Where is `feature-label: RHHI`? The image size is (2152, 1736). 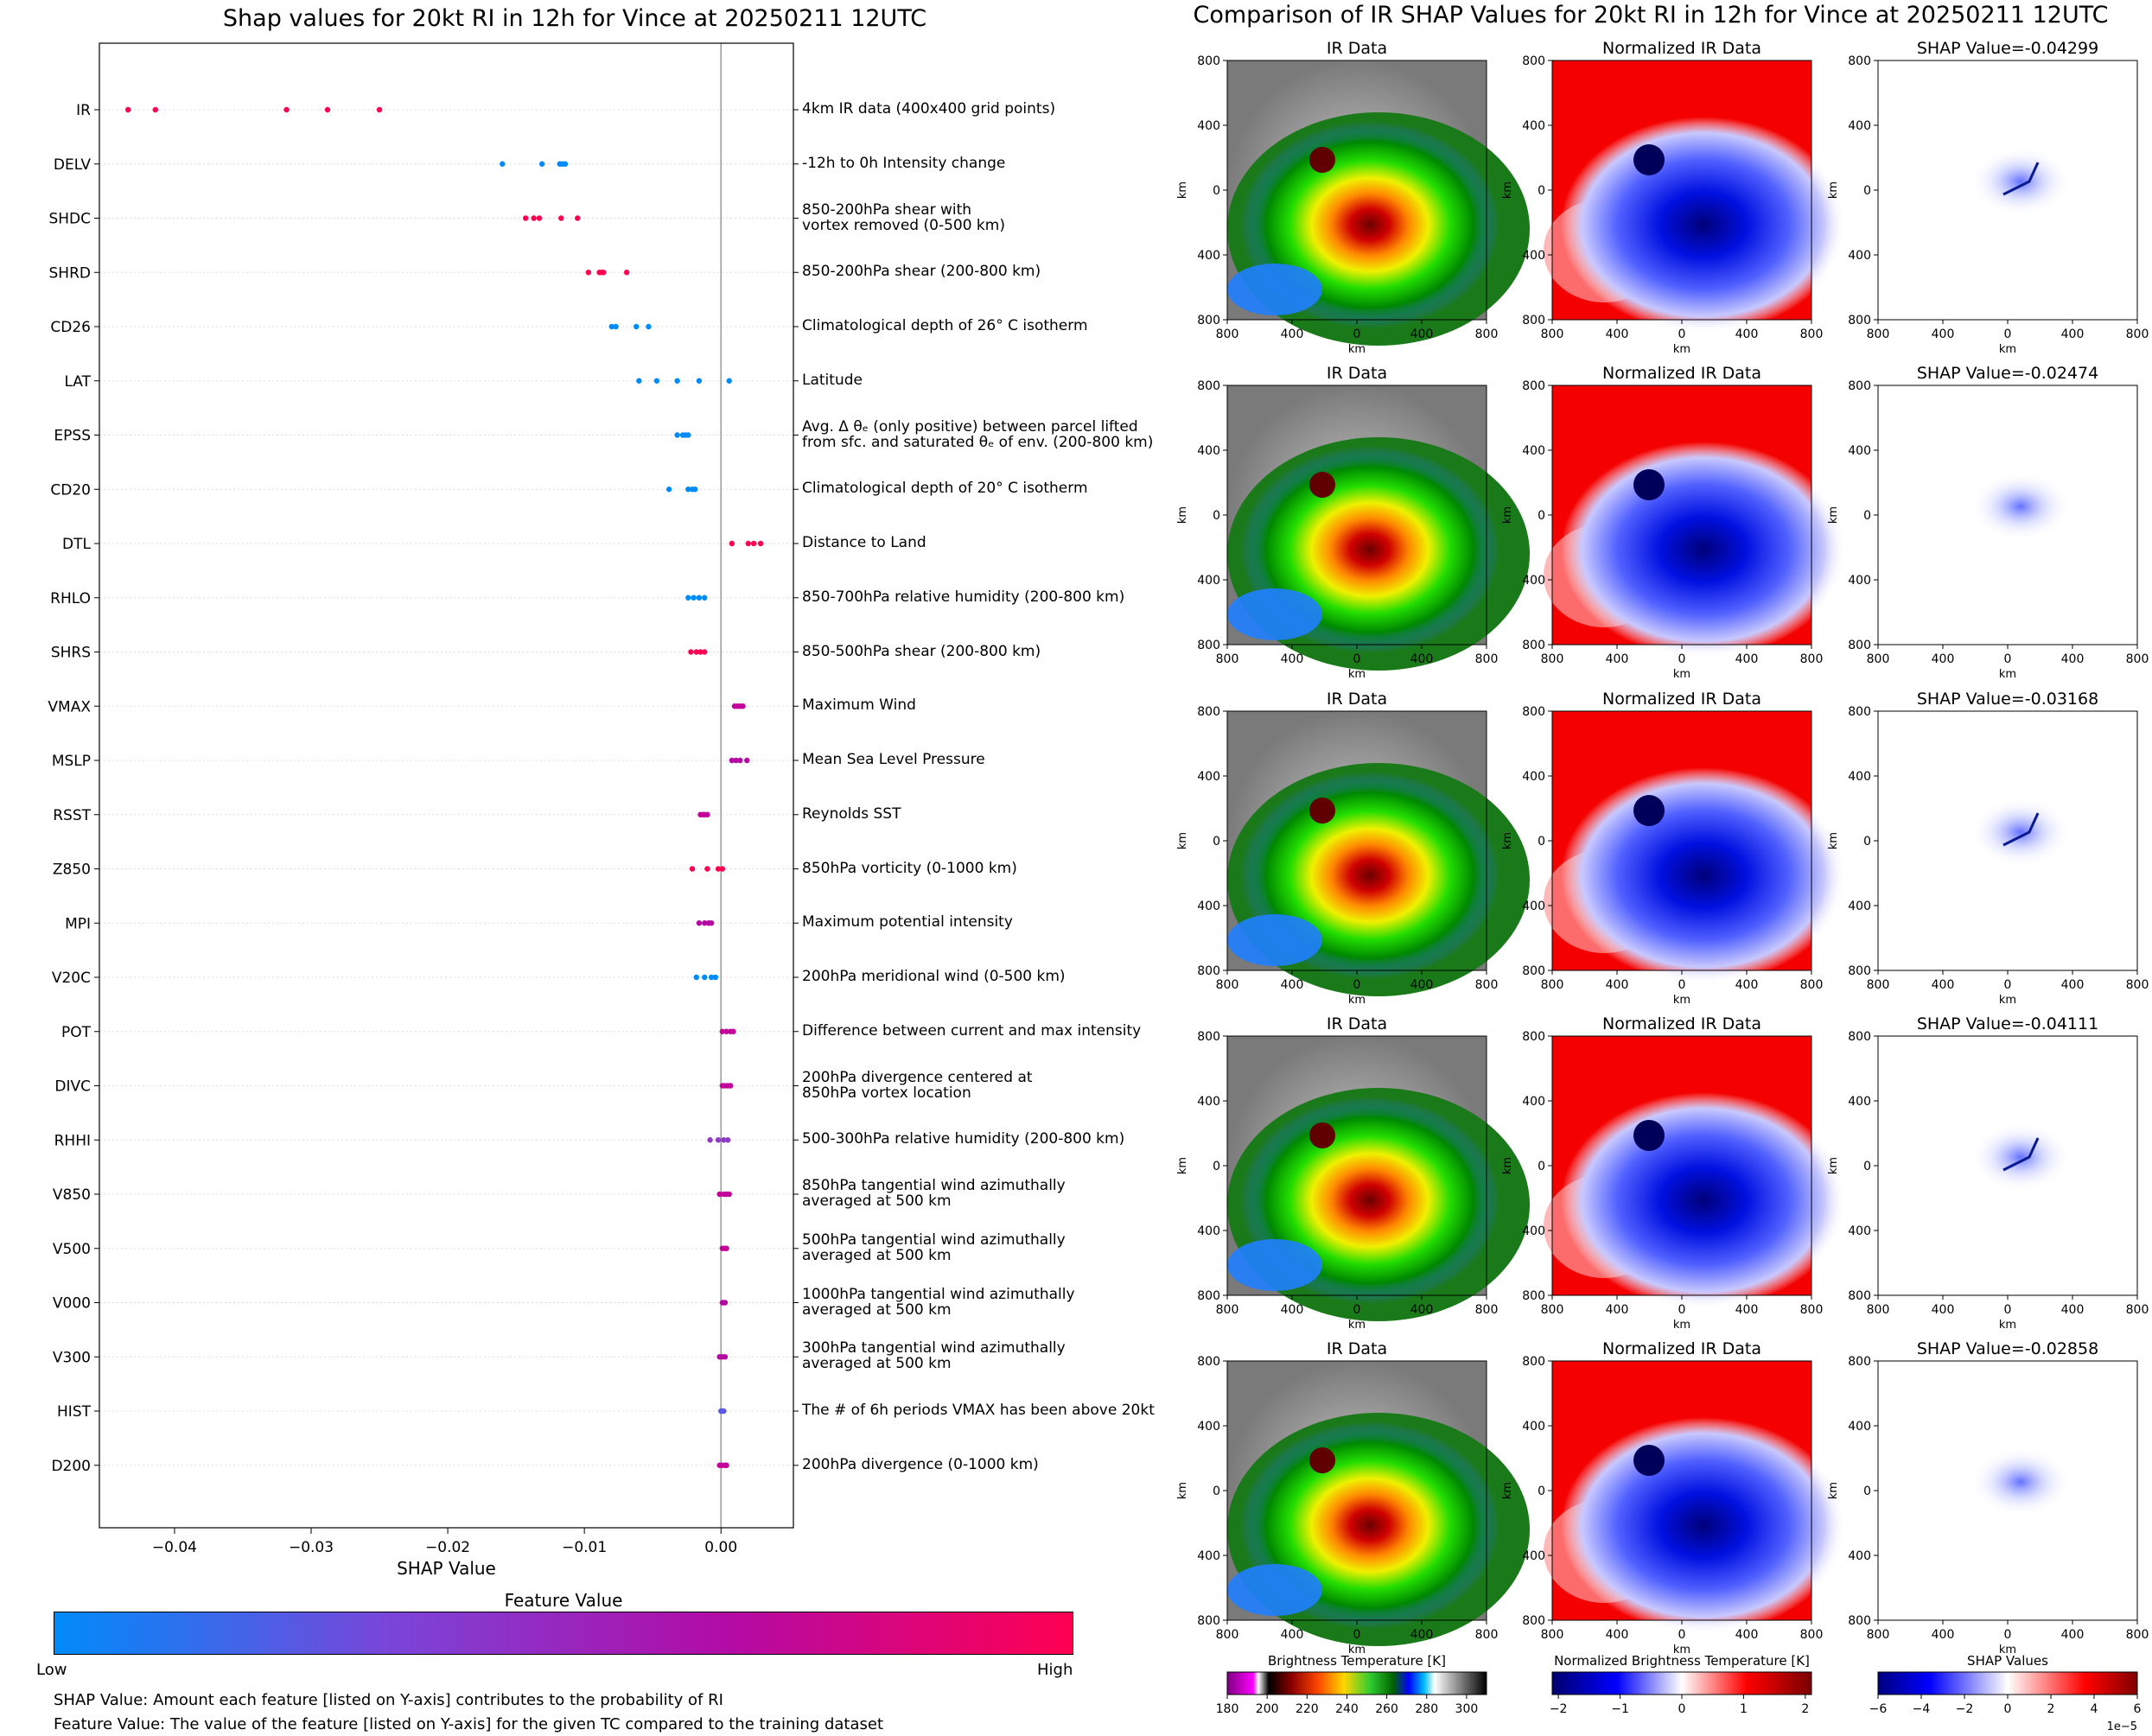 feature-label: RHHI is located at coordinates (72, 1140).